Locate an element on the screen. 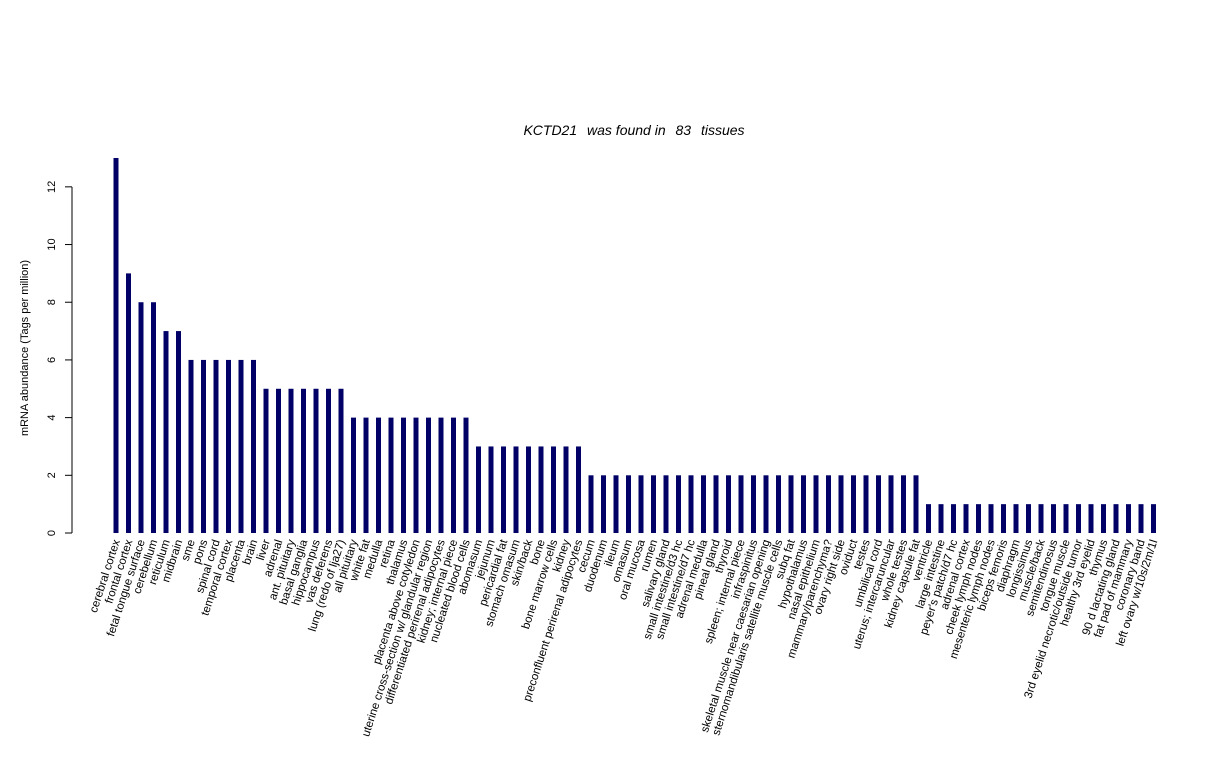  chart-title: KCTD21 was found in 83 tissues is located at coordinates (633, 130).